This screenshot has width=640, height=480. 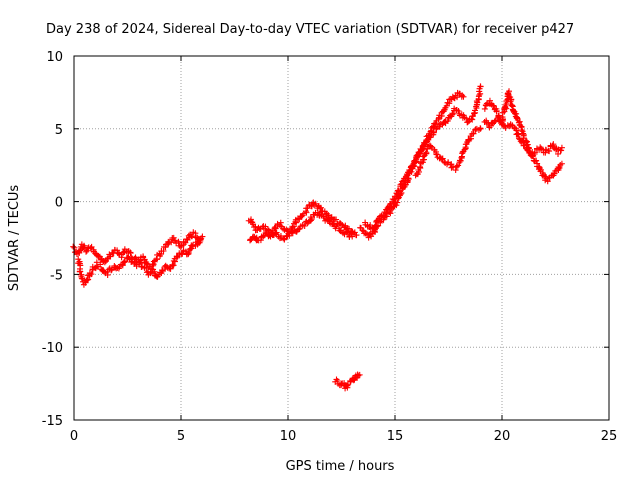 I want to click on y-tick-label: -5, so click(x=56, y=275).